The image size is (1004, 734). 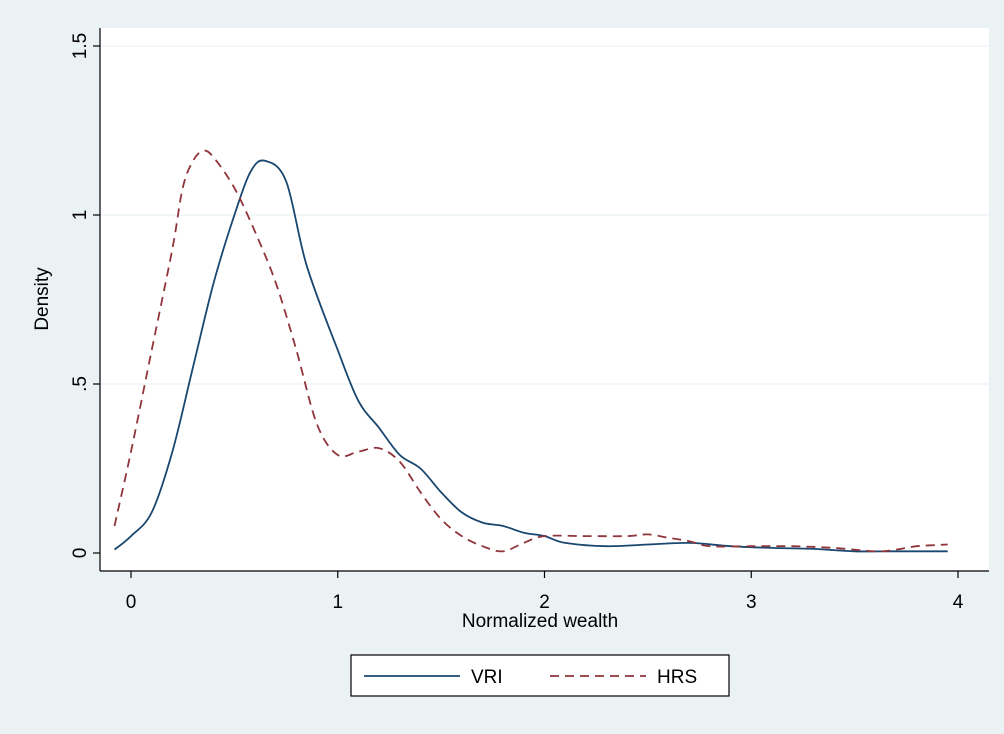 What do you see at coordinates (540, 621) in the screenshot?
I see `x-axis-label: Normalized wealth` at bounding box center [540, 621].